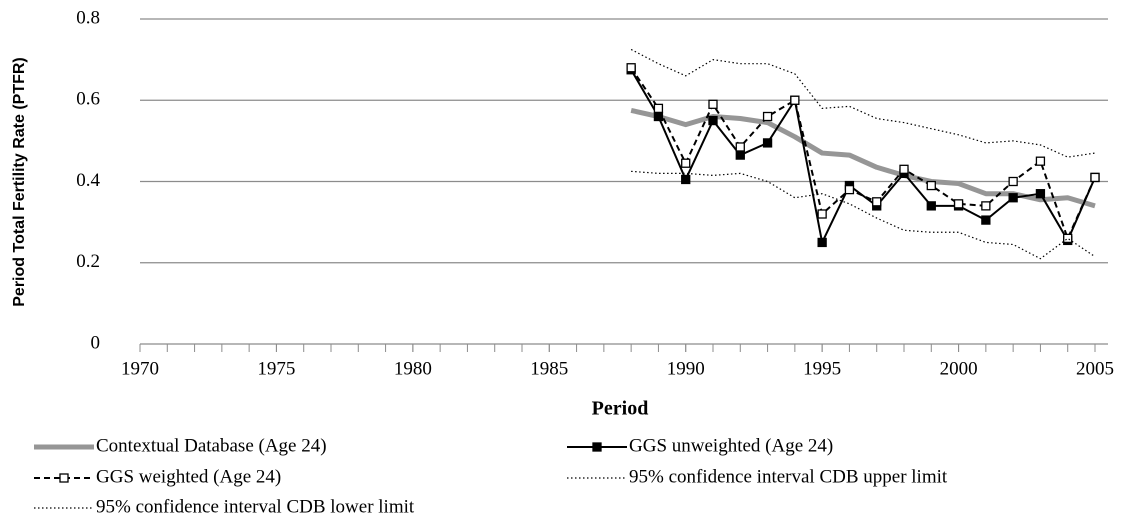 The width and height of the screenshot is (1130, 525). I want to click on y-tick-label: 0, so click(96, 342).